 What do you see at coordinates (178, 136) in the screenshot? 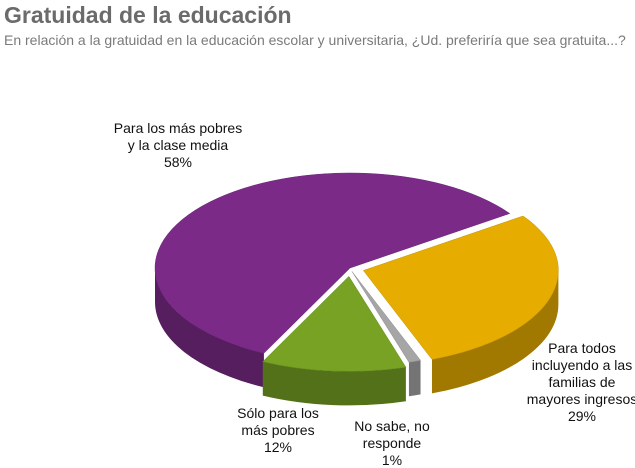
I see `slice-name: Para los más pobres y la clase media` at bounding box center [178, 136].